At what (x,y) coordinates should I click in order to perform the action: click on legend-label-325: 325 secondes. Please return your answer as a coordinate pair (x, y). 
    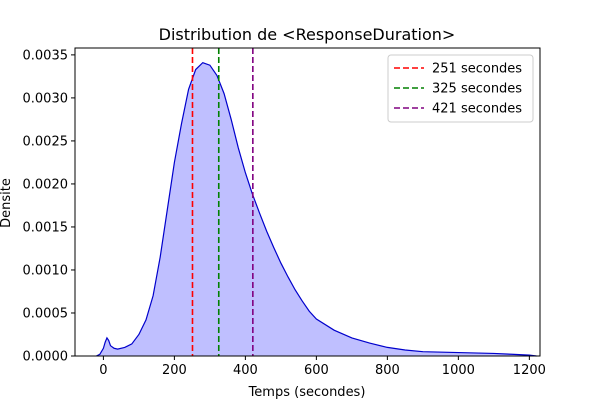
    Looking at the image, I should click on (477, 89).